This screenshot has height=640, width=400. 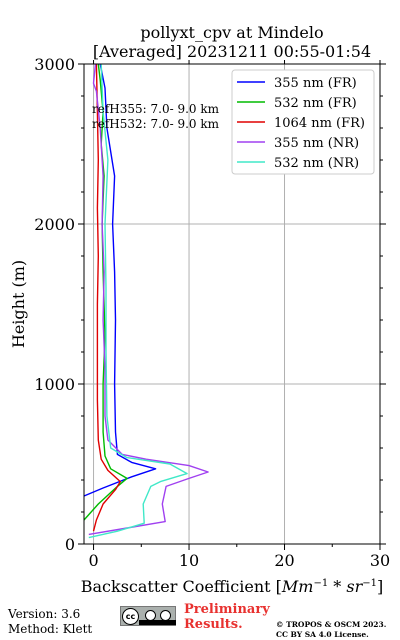 What do you see at coordinates (231, 32) in the screenshot?
I see `chart-title: pollyxt_cpv at Mindelo` at bounding box center [231, 32].